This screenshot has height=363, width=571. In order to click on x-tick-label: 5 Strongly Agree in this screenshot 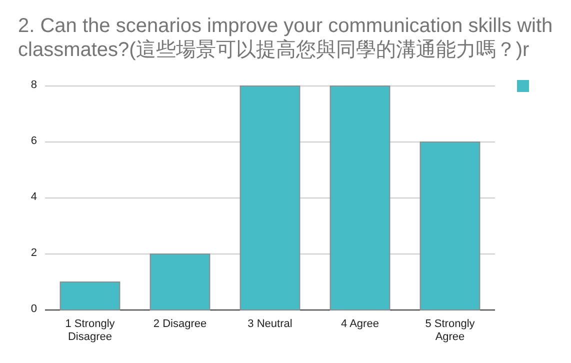, I will do `click(450, 331)`.